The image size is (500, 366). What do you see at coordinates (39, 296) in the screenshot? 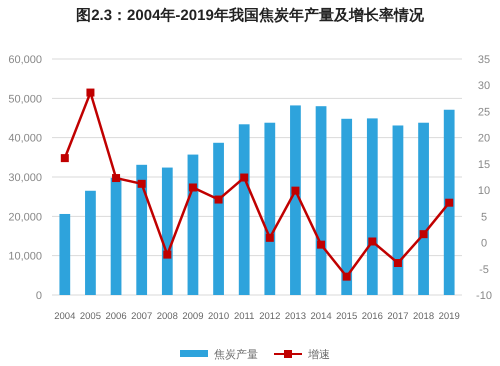
I see `y-tick-label: 0` at bounding box center [39, 296].